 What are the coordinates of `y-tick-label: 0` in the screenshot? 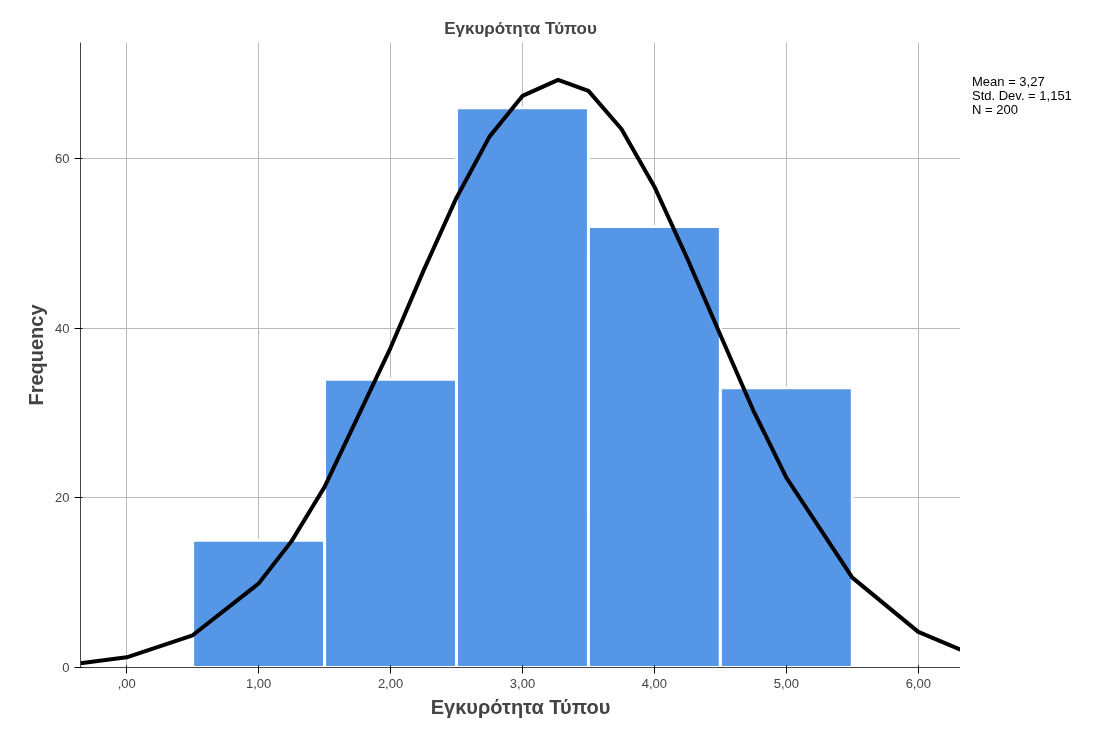 It's located at (66, 667).